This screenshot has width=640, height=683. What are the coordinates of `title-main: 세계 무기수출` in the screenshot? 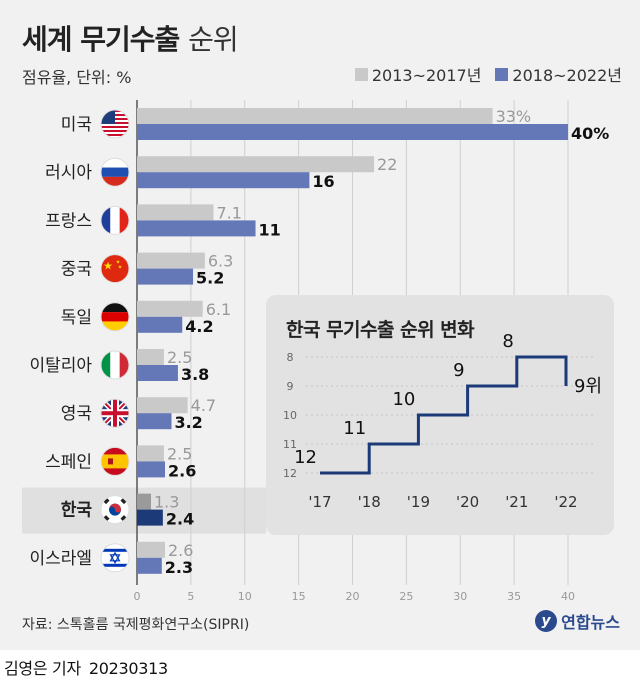 It's located at (101, 39).